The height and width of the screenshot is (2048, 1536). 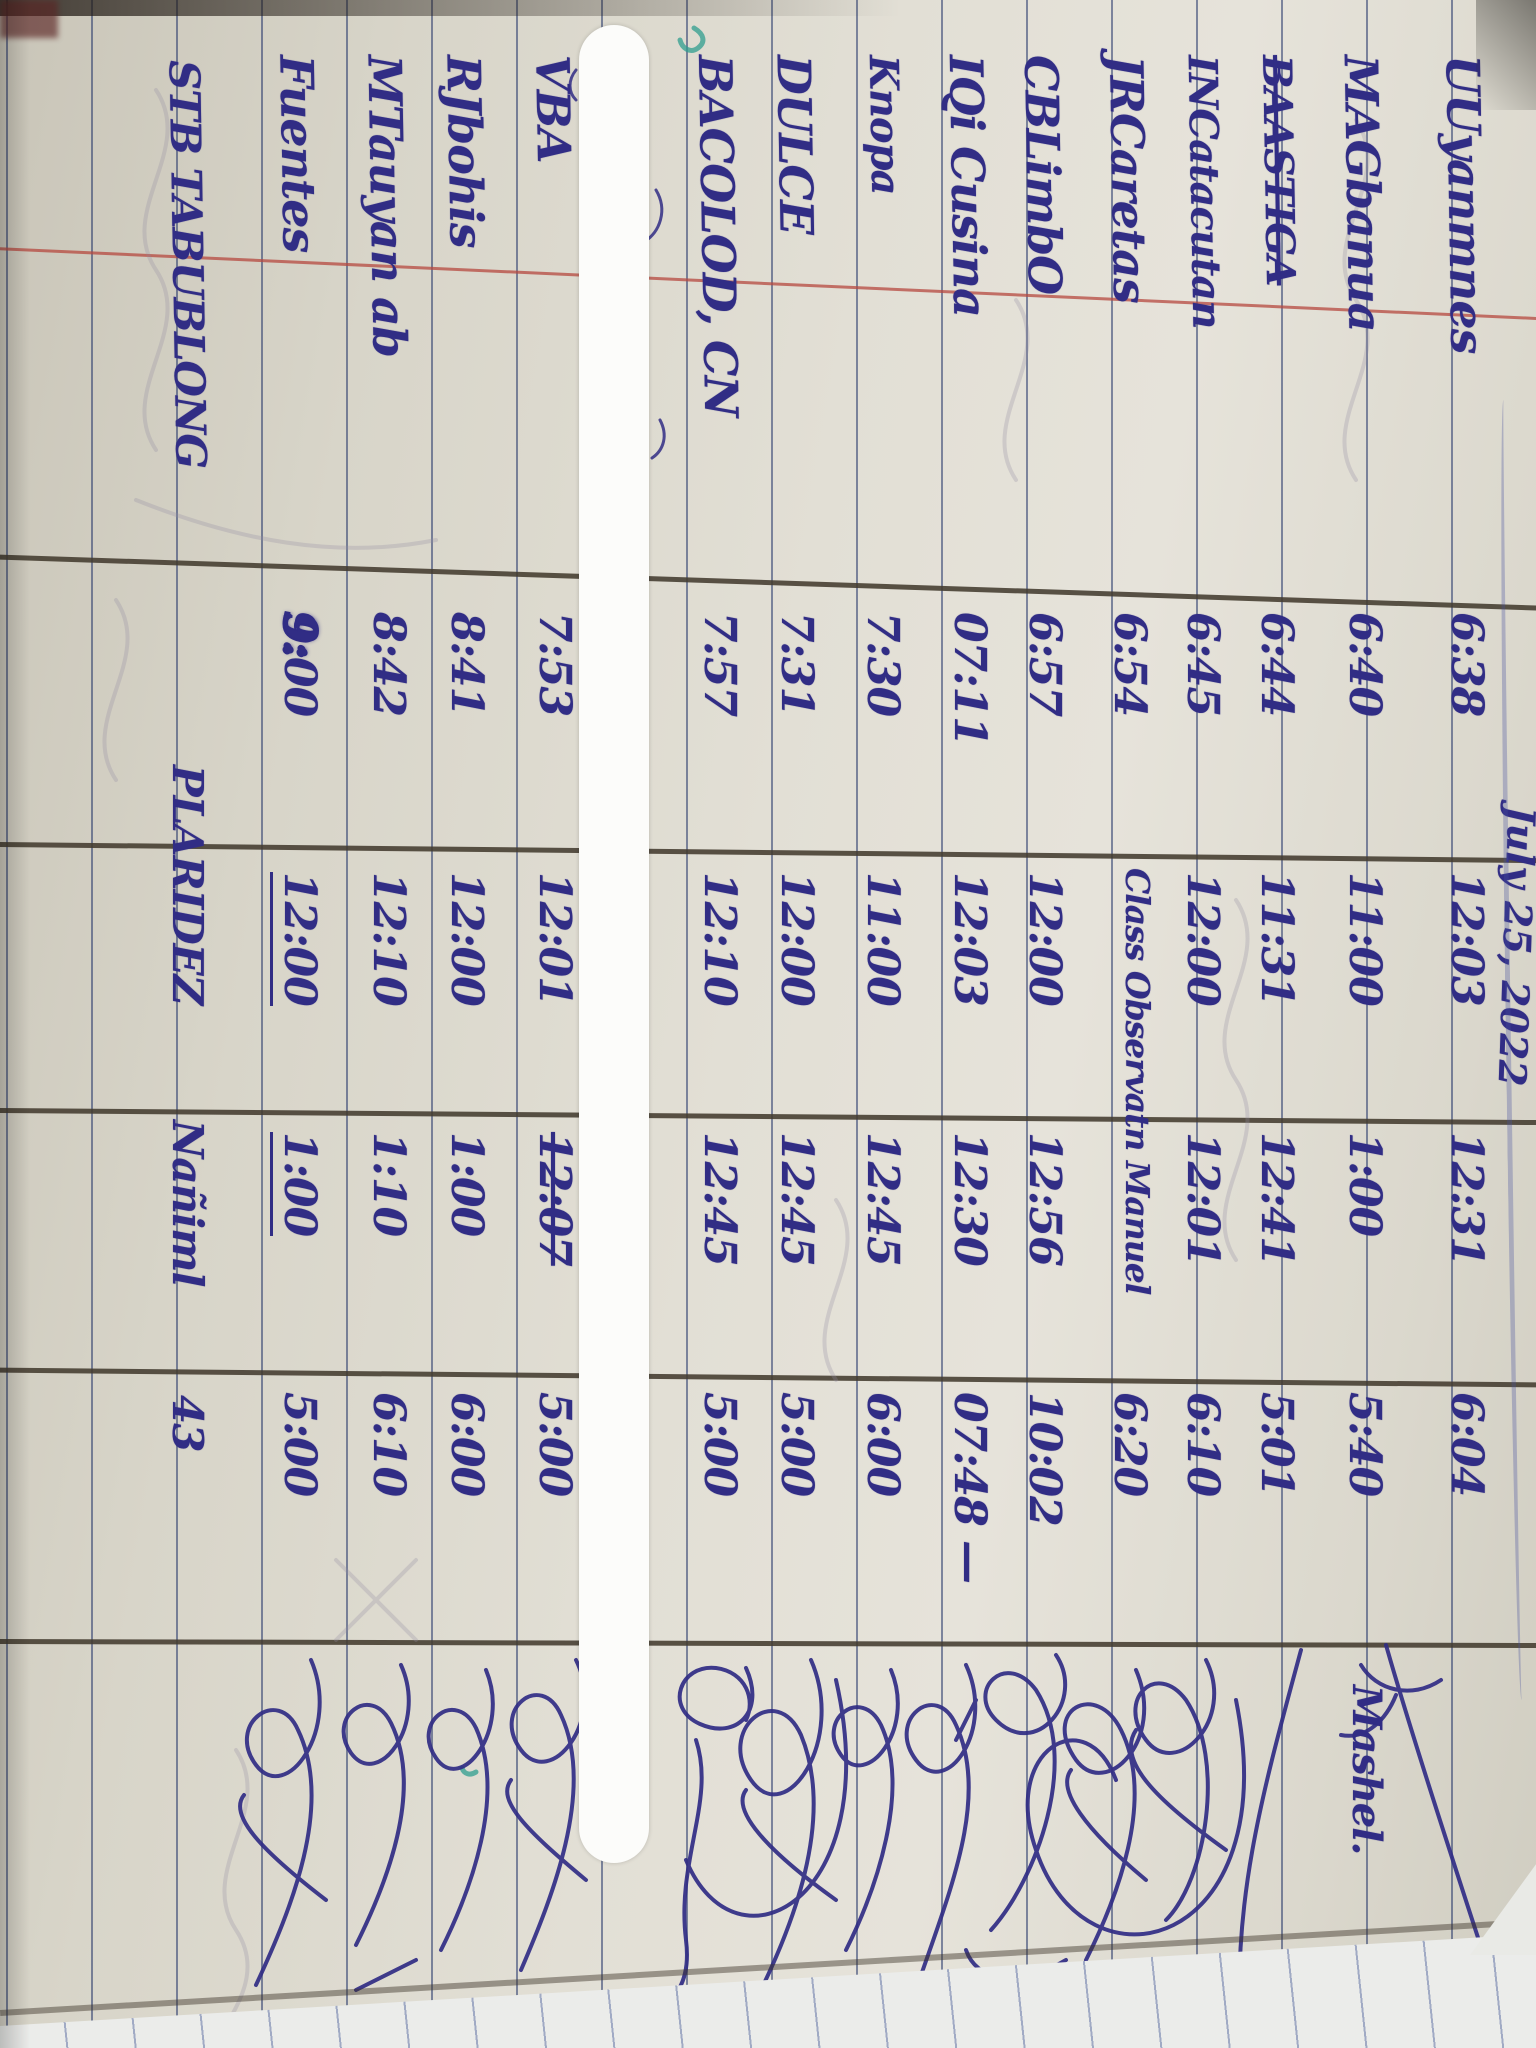 What do you see at coordinates (29, 19) in the screenshot?
I see `top-left-dark-patch` at bounding box center [29, 19].